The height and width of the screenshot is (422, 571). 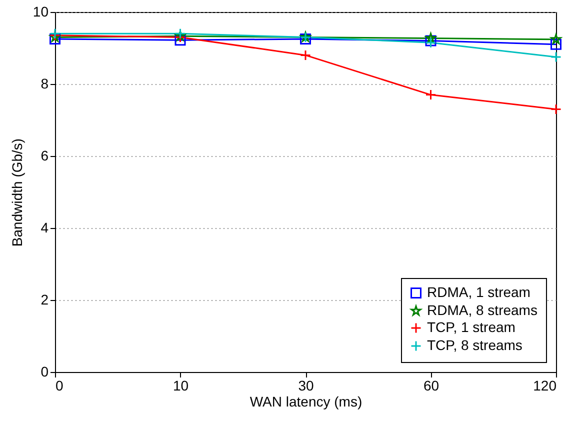 What do you see at coordinates (16, 192) in the screenshot?
I see `y-axis-title: Bandwidth (Gb/s)` at bounding box center [16, 192].